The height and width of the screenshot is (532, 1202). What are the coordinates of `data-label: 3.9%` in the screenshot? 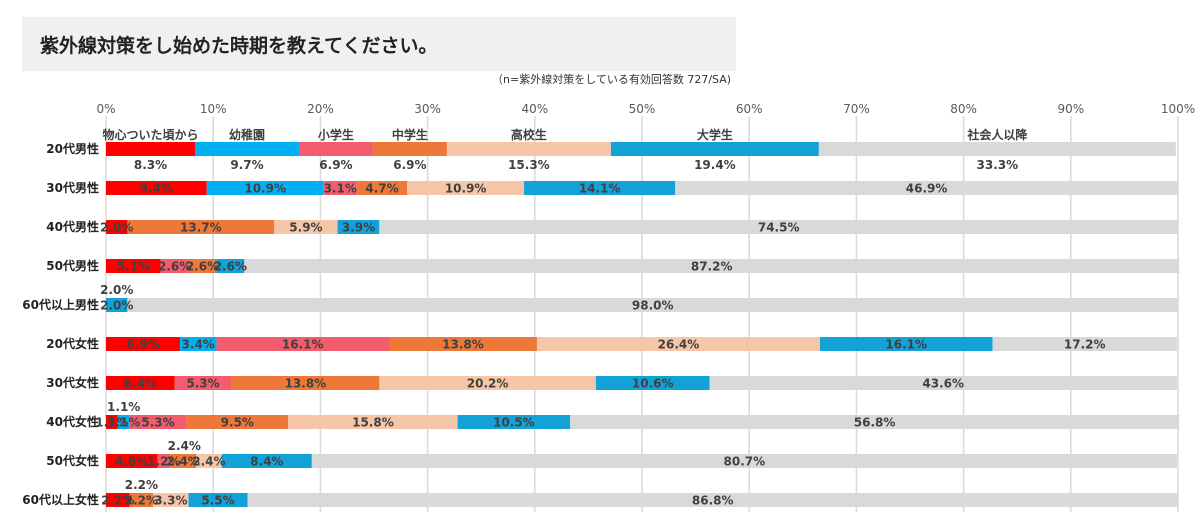 It's located at (358, 228).